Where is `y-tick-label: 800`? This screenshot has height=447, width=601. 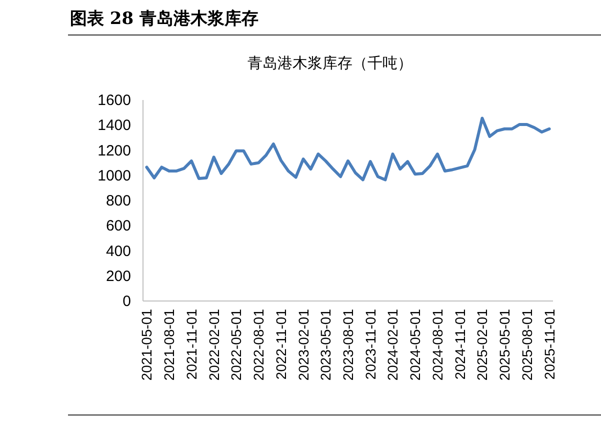 y-tick-label: 800 is located at coordinates (118, 201).